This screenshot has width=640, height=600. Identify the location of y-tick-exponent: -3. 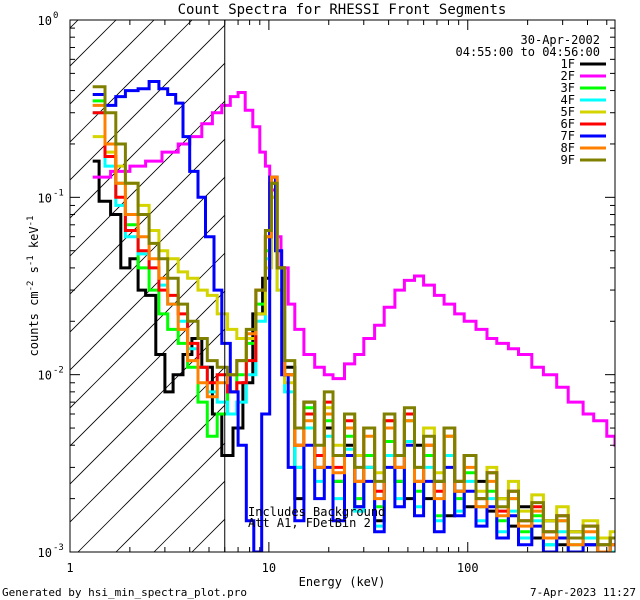
(58, 548).